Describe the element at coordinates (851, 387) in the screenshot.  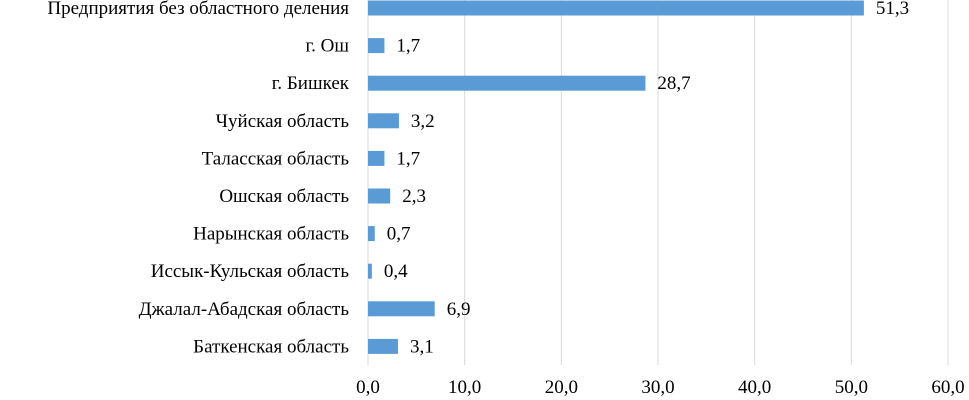
I see `x-tick-label: 50,0` at that location.